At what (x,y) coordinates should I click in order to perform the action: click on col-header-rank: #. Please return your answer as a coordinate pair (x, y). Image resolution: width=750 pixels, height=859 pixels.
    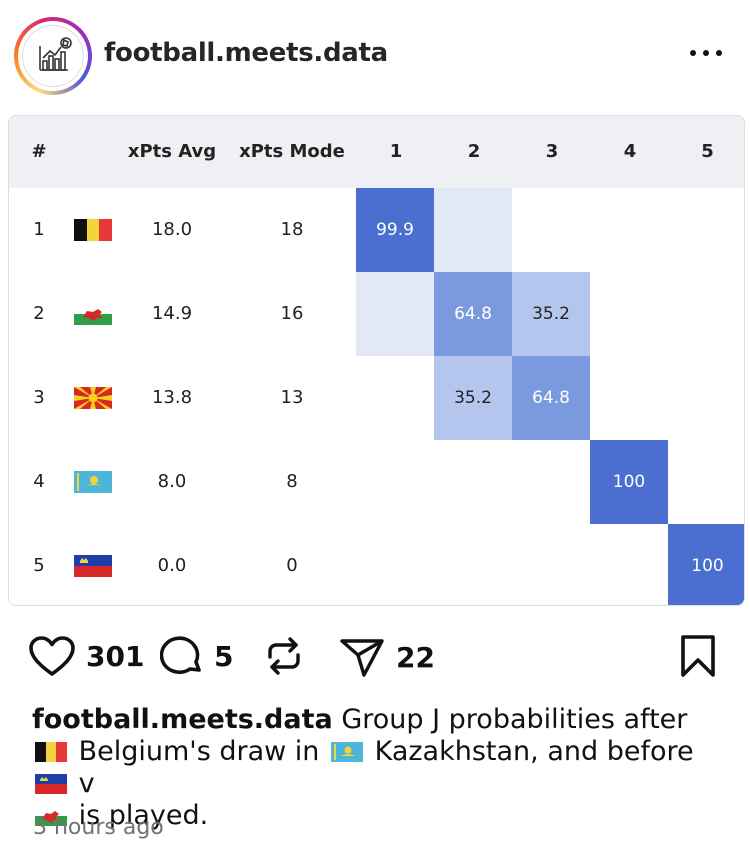
    Looking at the image, I should click on (39, 151).